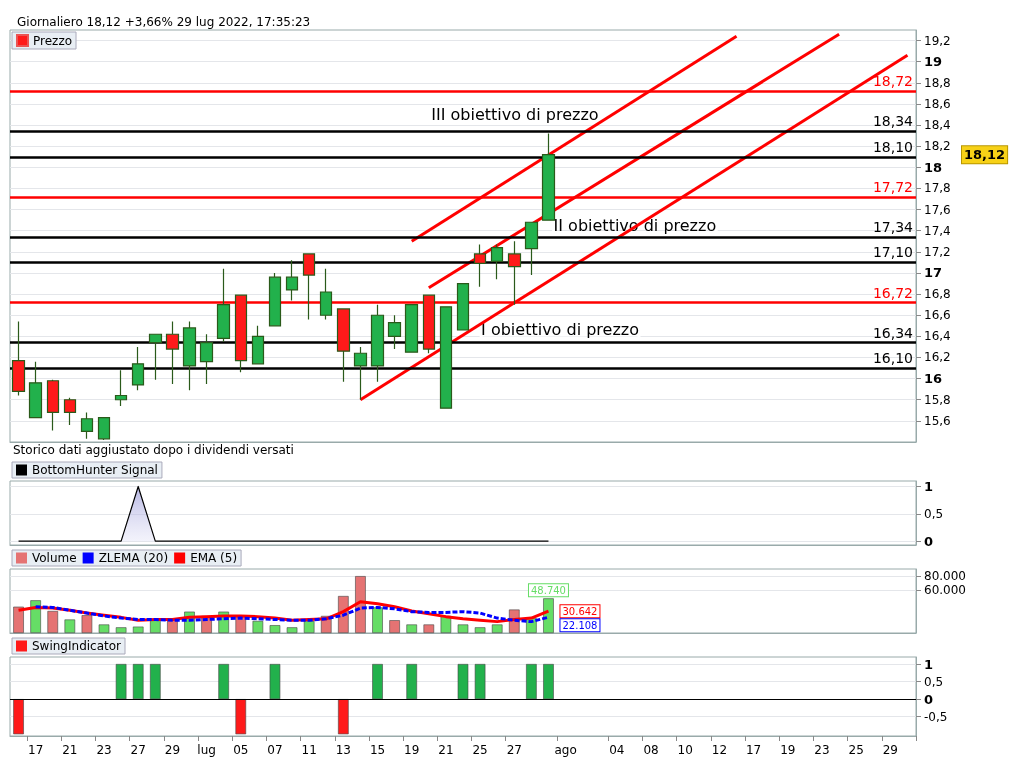 The image size is (1024, 768). Describe the element at coordinates (617, 750) in the screenshot. I see `x-tick-label: 04` at that location.